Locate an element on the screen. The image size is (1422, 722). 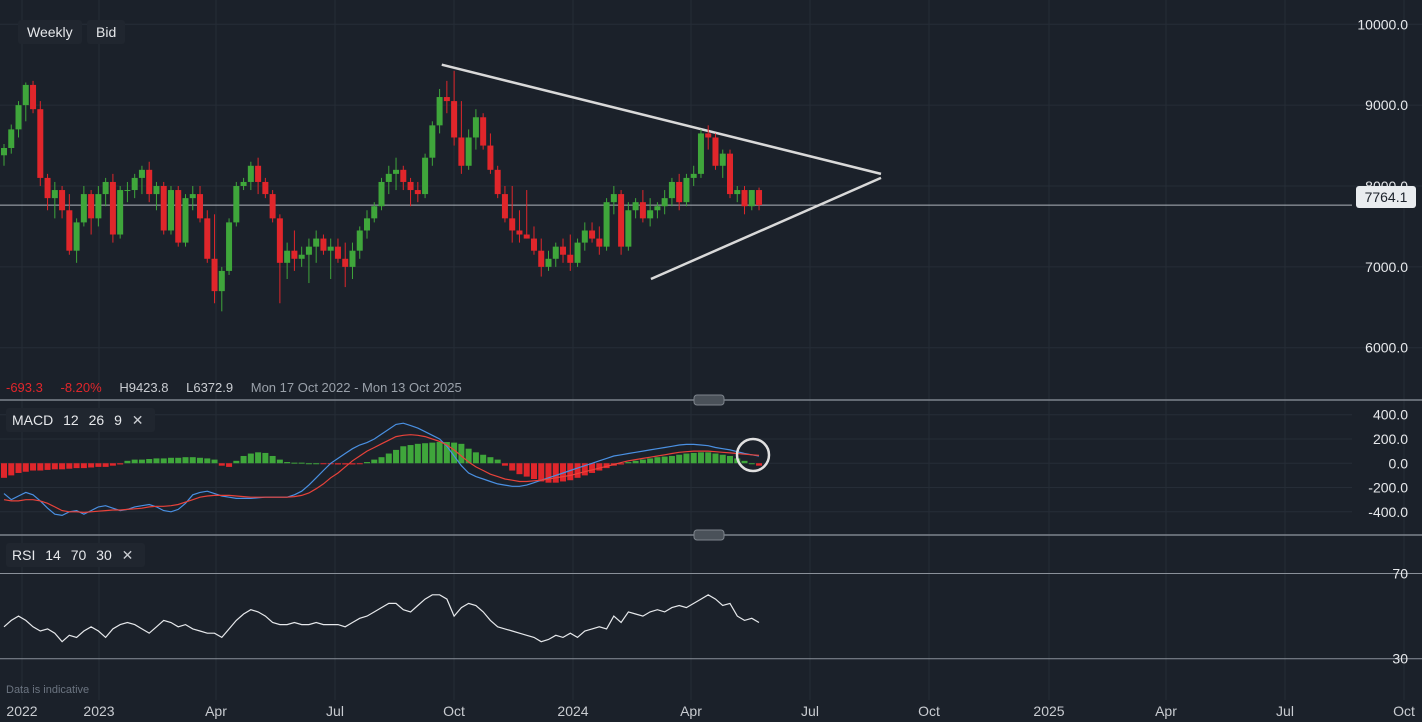
macd-tick-label: -400.0 is located at coordinates (1388, 512).